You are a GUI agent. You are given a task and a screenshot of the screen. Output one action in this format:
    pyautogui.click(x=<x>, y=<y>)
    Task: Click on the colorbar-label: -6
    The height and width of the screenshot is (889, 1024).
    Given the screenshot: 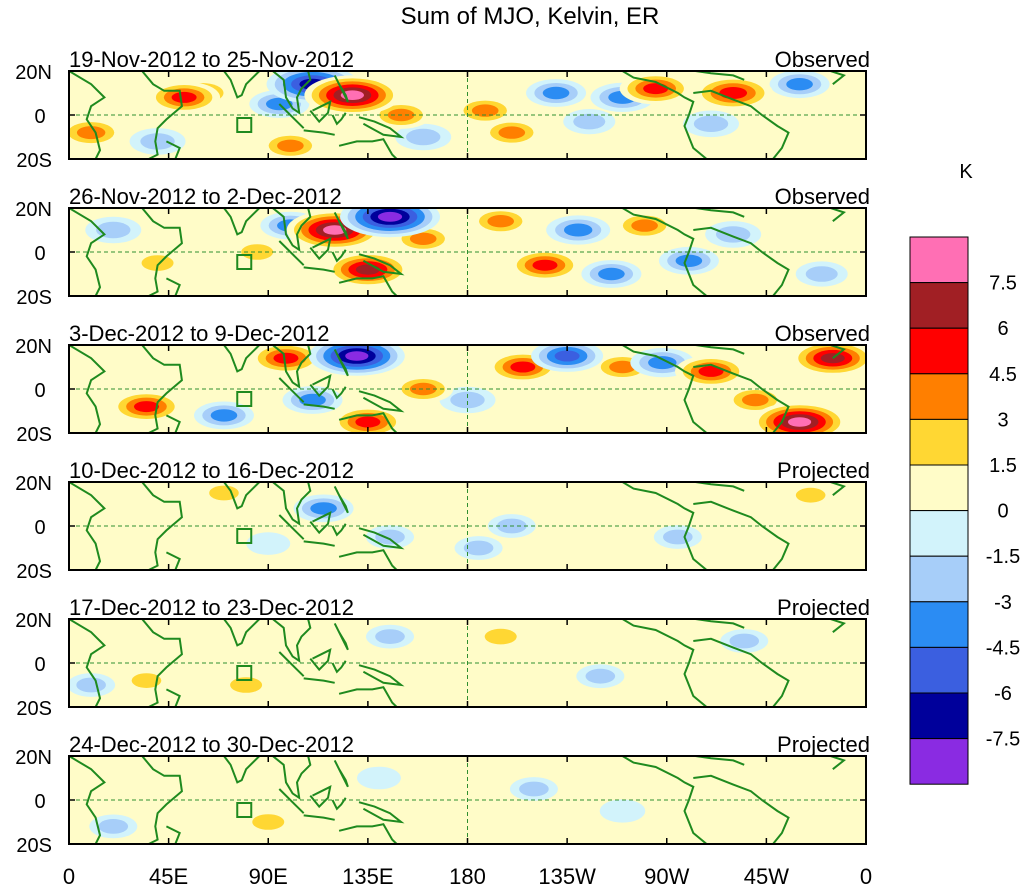 What is the action you would take?
    pyautogui.click(x=1003, y=694)
    